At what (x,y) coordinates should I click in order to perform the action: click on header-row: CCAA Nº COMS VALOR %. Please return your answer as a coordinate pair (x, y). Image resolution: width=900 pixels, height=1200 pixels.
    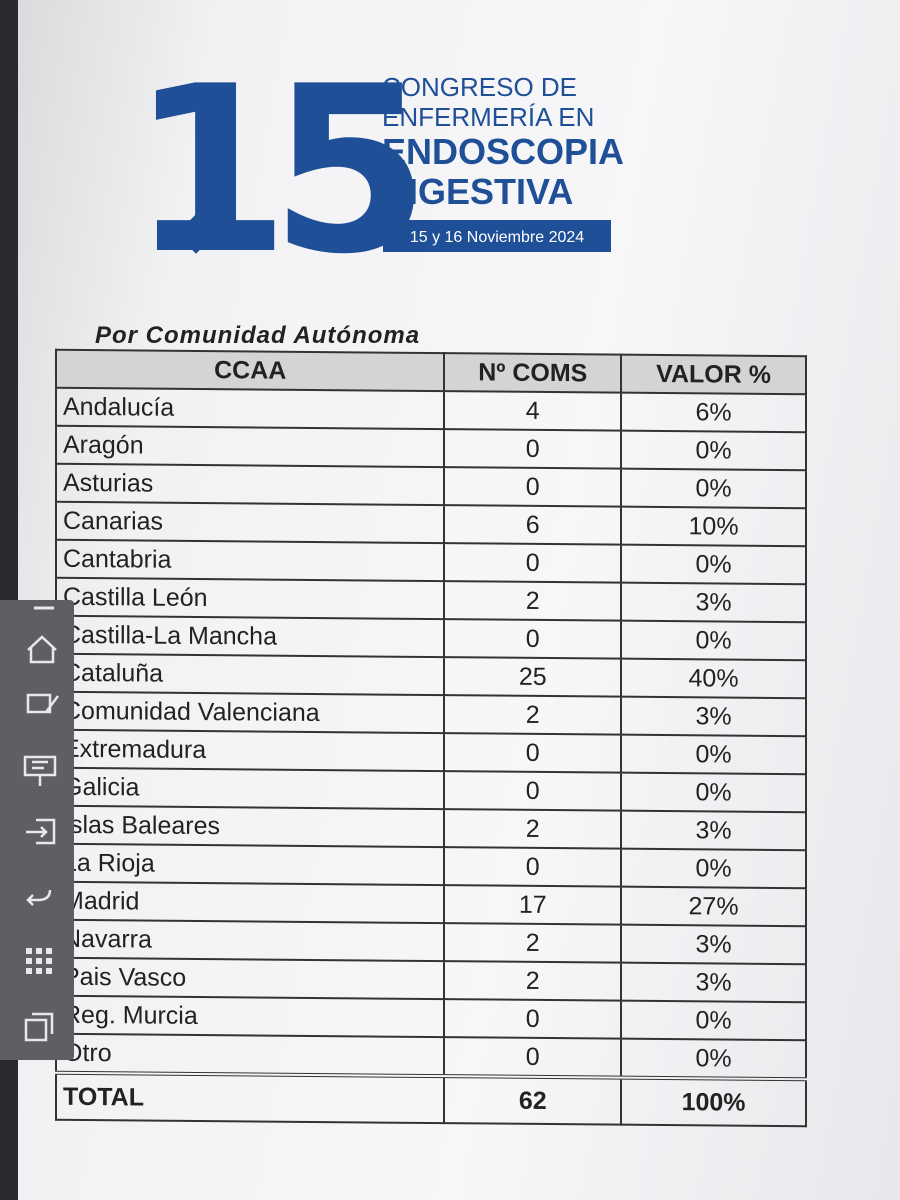
    Looking at the image, I should click on (431, 372).